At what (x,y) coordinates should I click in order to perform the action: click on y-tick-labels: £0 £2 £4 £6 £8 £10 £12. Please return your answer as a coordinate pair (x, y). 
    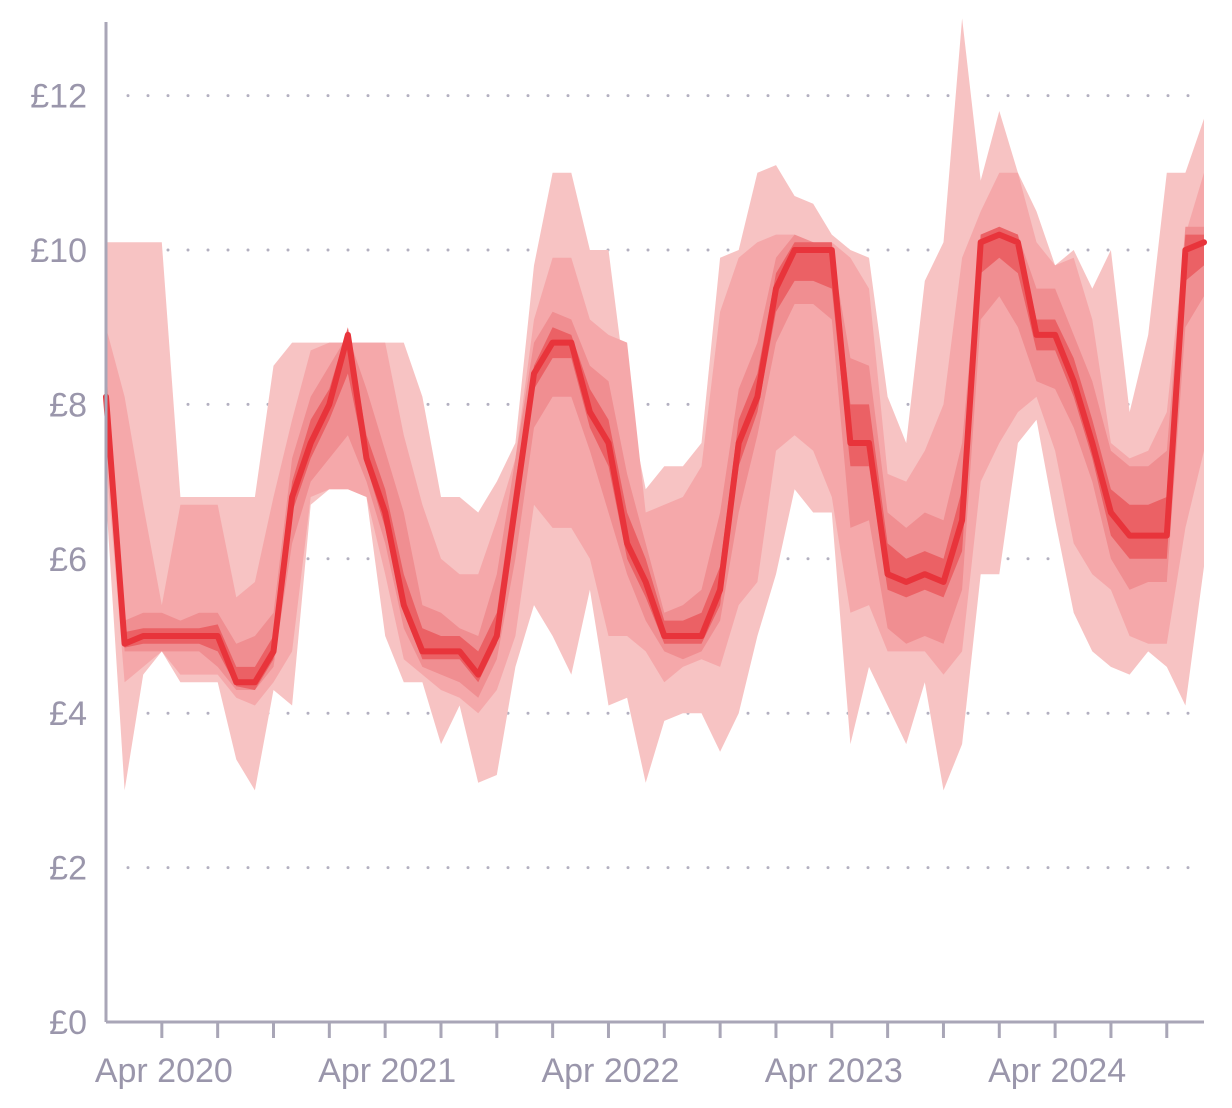
    Looking at the image, I should click on (58, 560).